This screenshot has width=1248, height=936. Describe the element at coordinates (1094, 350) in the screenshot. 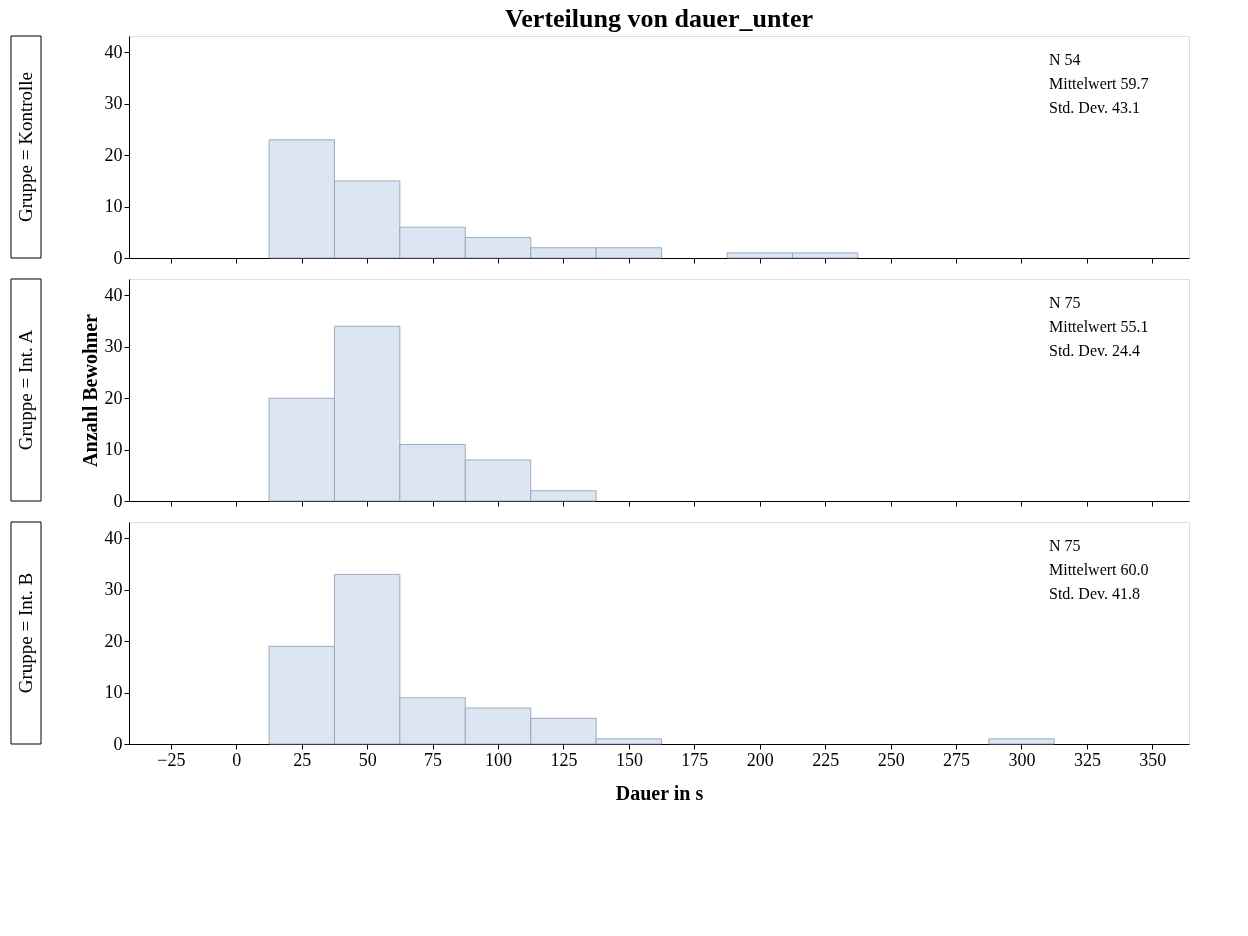

I see `annotation: Std. Dev. 24.4` at that location.